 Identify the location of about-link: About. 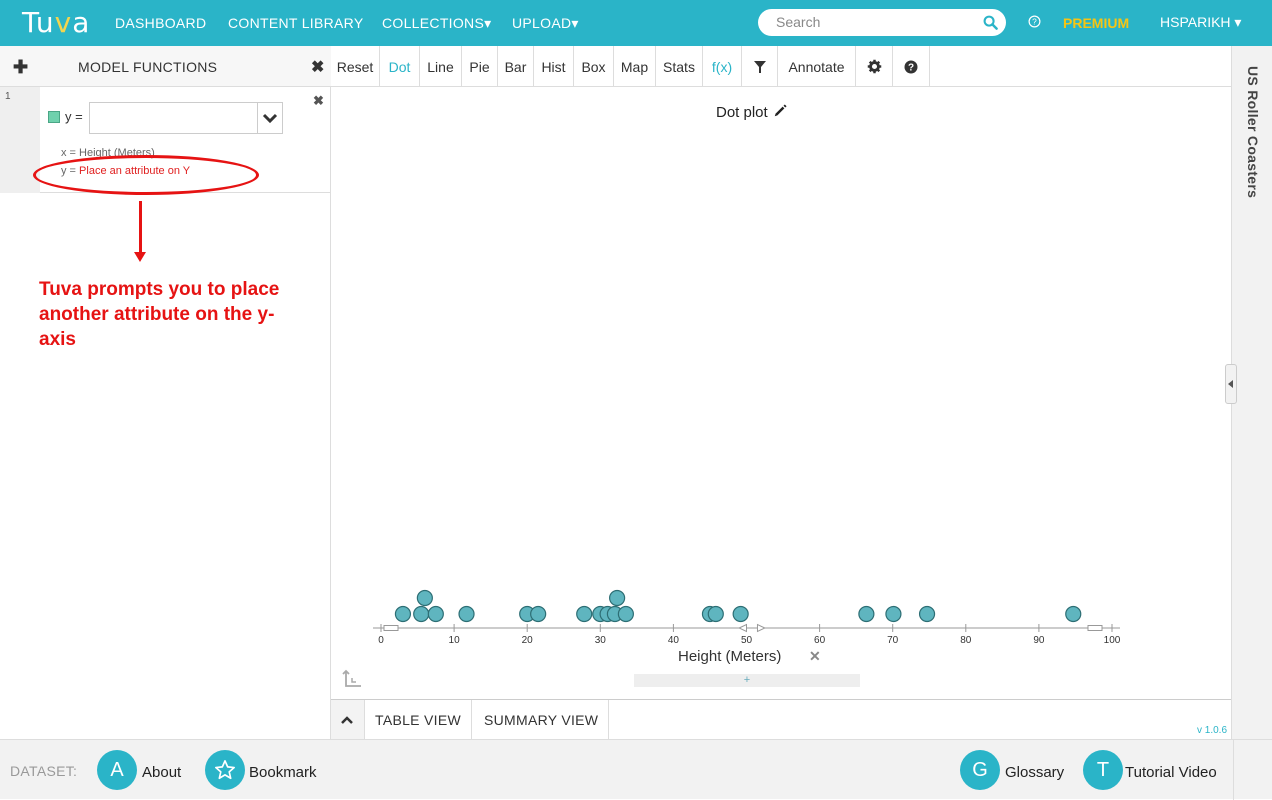
(162, 772).